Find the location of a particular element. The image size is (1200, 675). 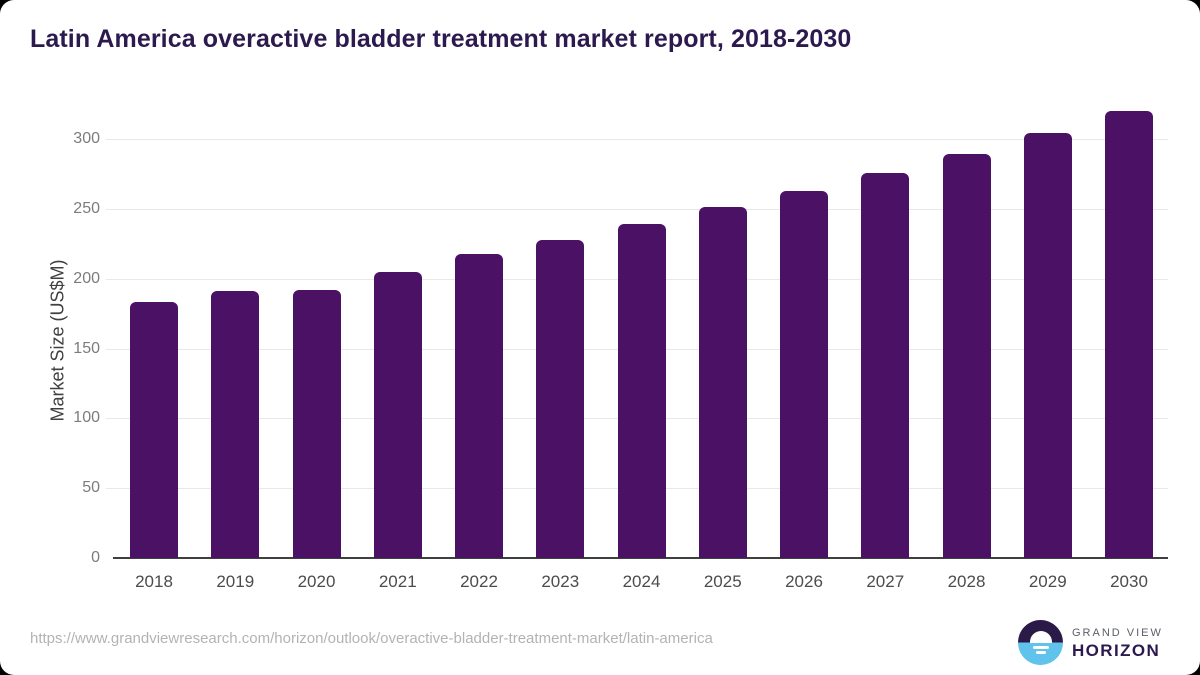

x-tick-label: 2027 is located at coordinates (885, 581).